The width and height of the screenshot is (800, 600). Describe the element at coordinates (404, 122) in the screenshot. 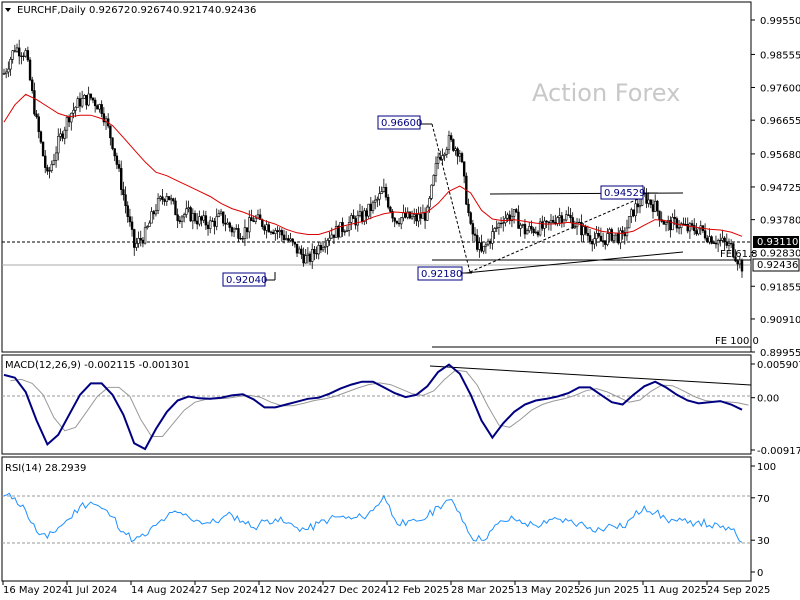

I see `annotation-0-96600: 0.96600` at that location.